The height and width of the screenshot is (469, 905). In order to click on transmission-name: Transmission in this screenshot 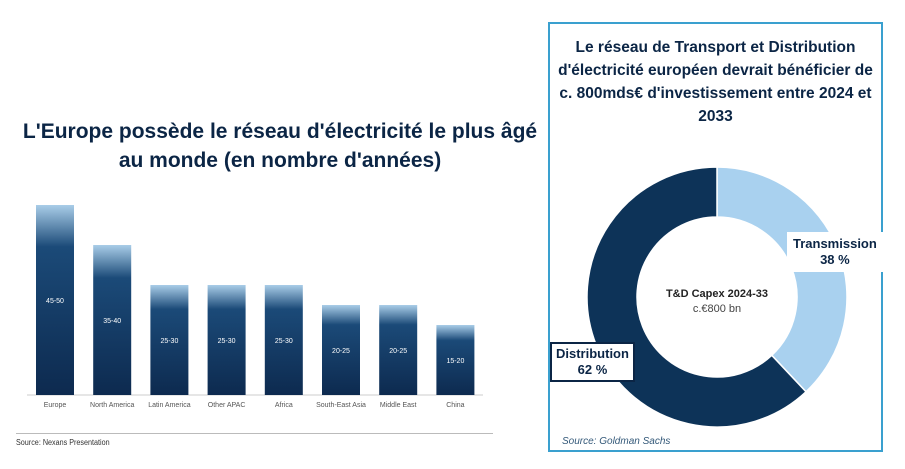, I will do `click(835, 243)`.